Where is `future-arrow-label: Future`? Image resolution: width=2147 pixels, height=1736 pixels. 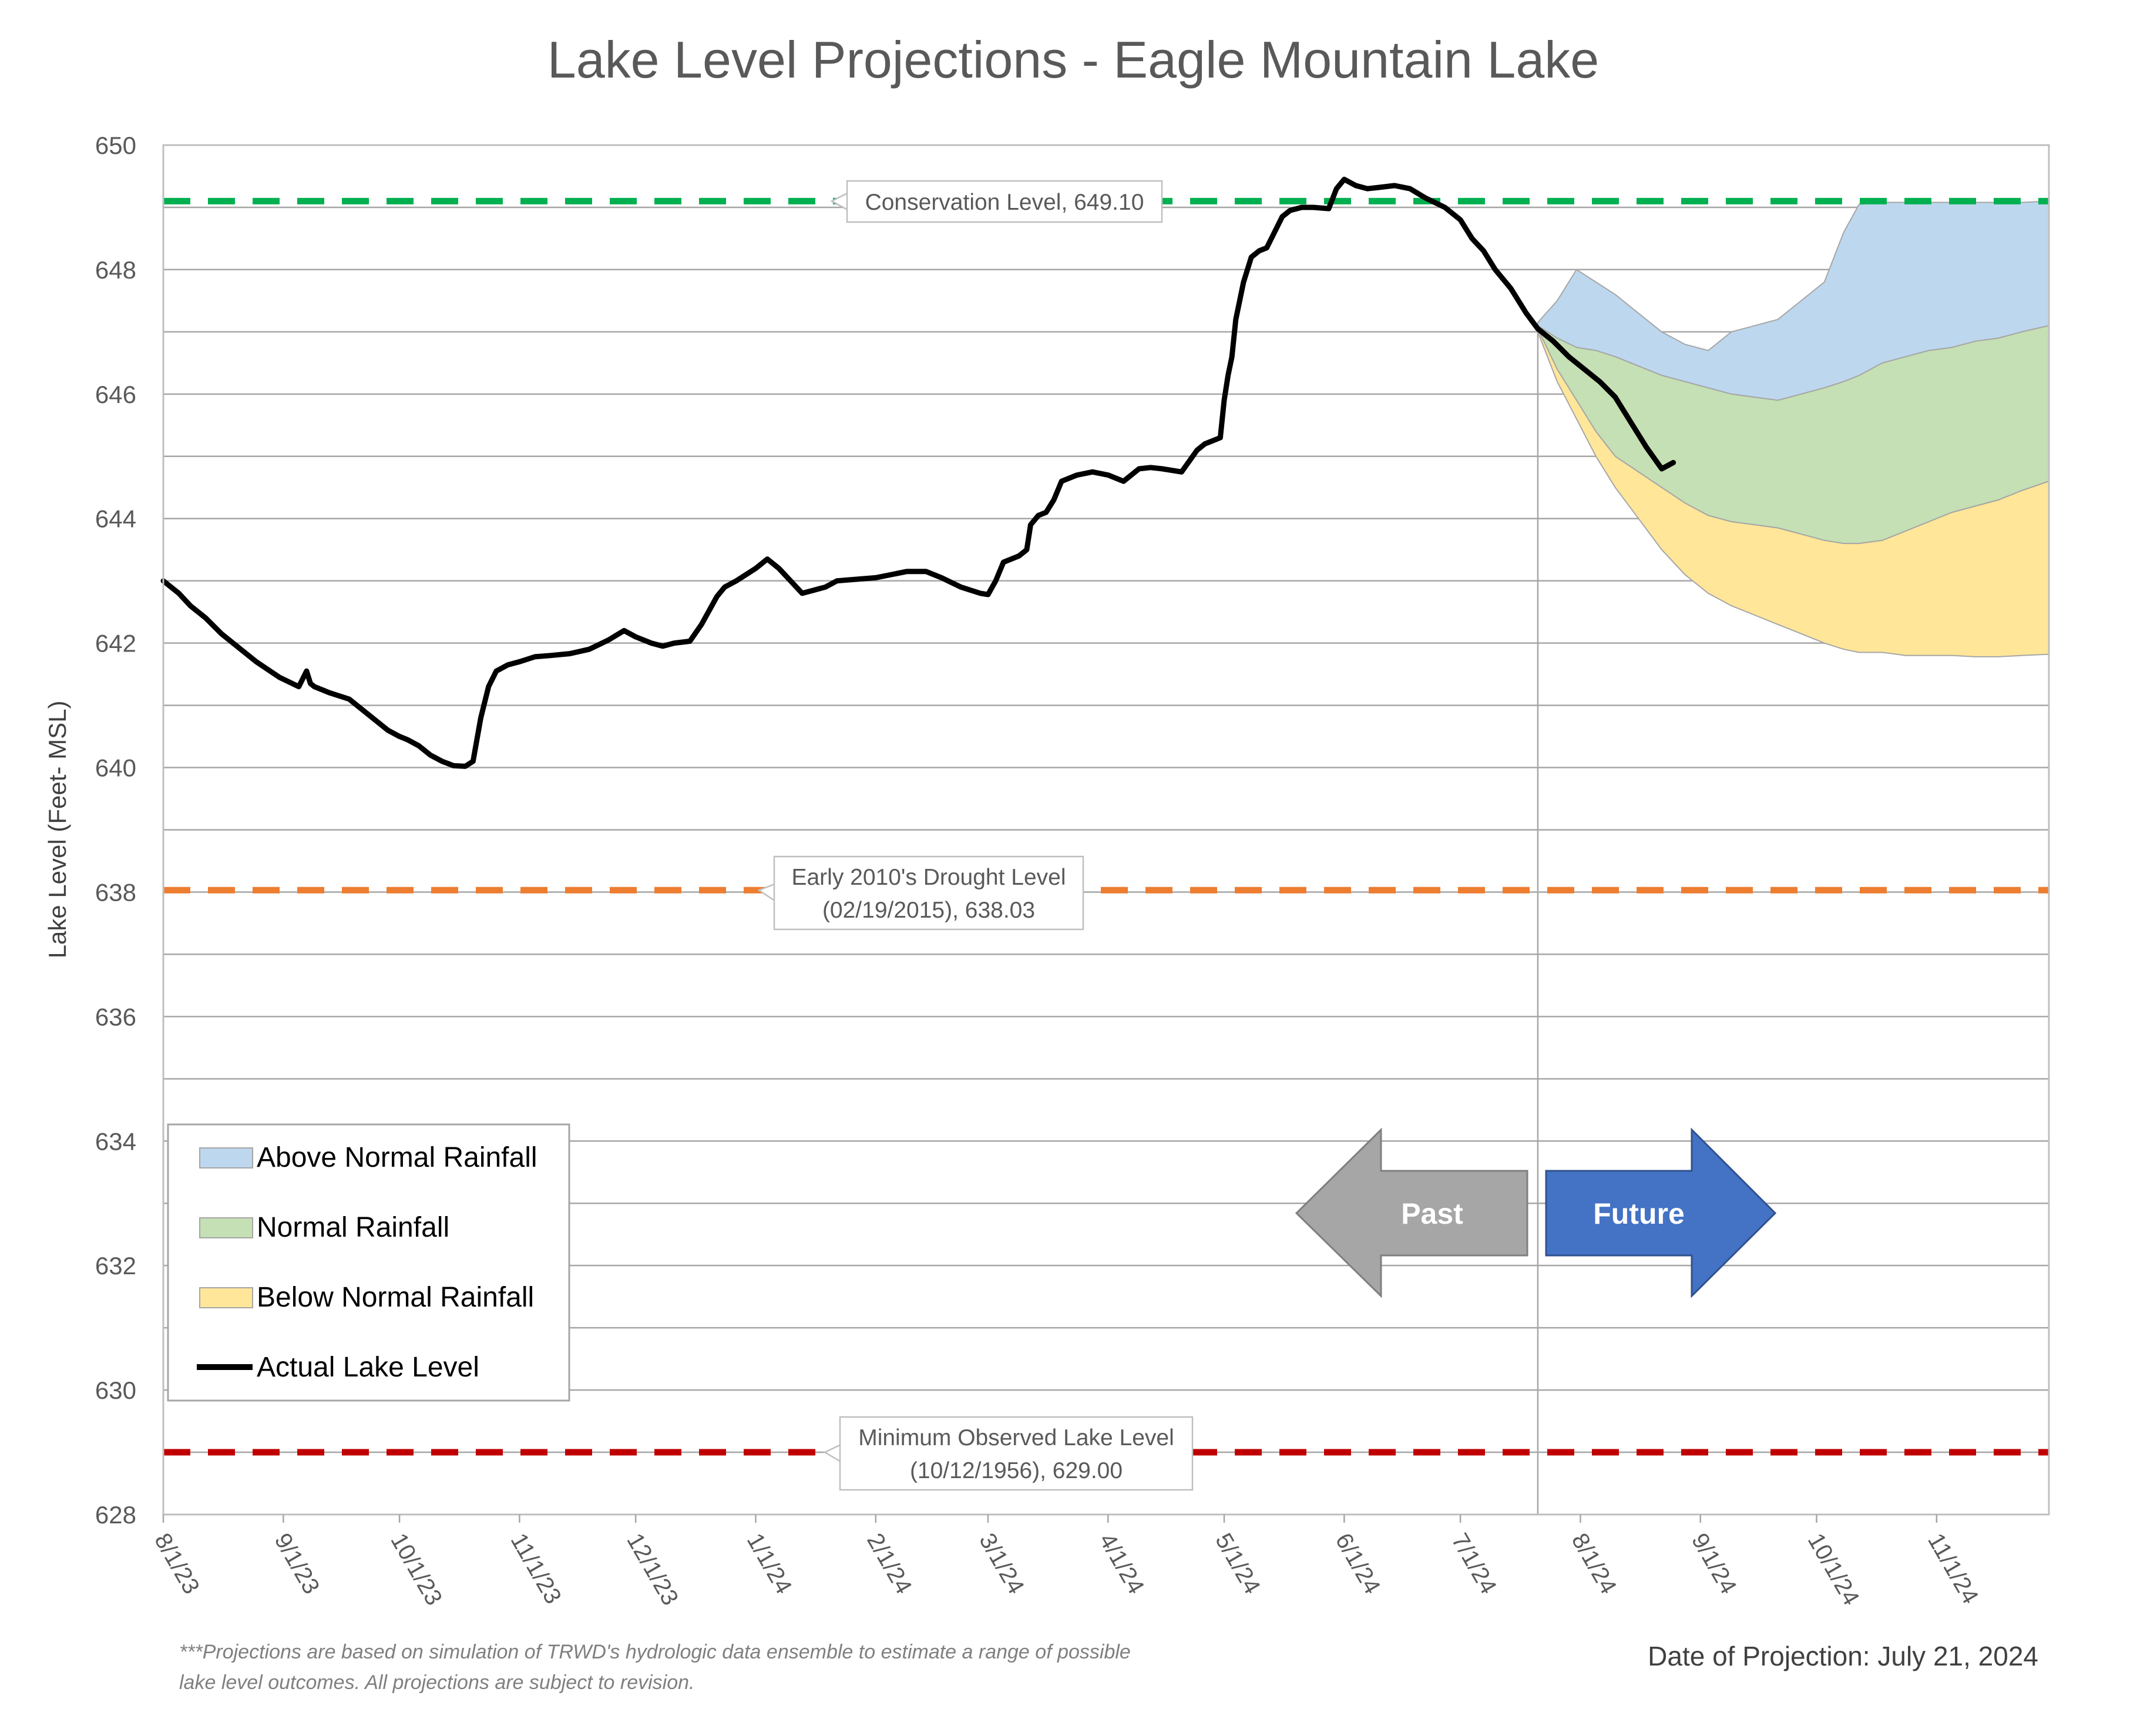 future-arrow-label: Future is located at coordinates (1639, 1213).